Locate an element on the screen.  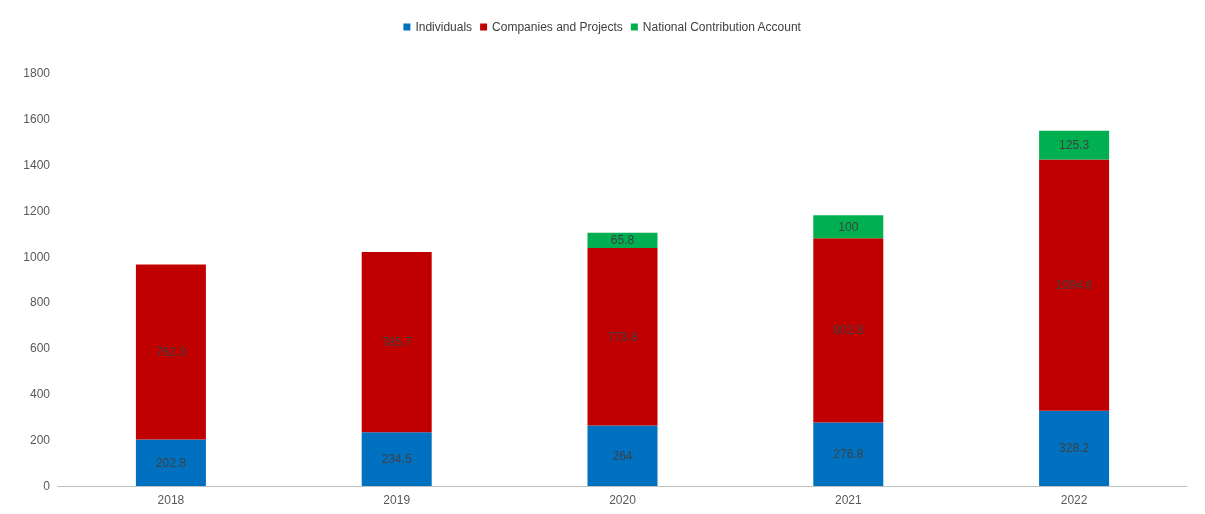
y-tick-label: 1000 is located at coordinates (37, 256).